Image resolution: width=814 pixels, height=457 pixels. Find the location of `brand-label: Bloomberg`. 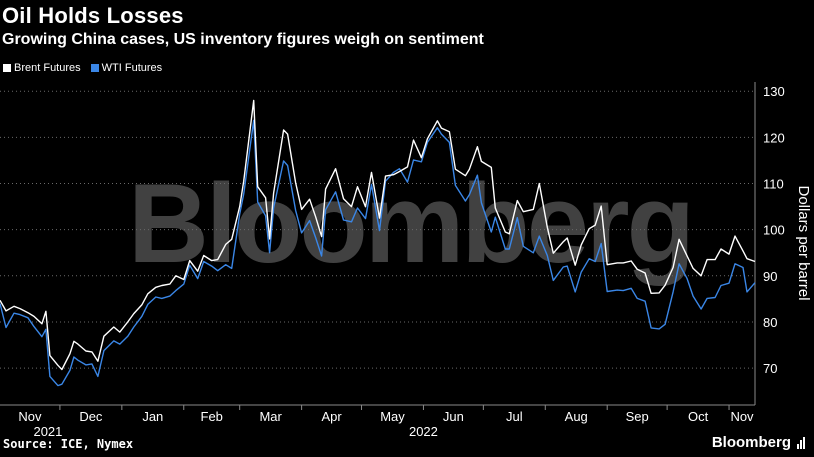

brand-label: Bloomberg is located at coordinates (751, 442).